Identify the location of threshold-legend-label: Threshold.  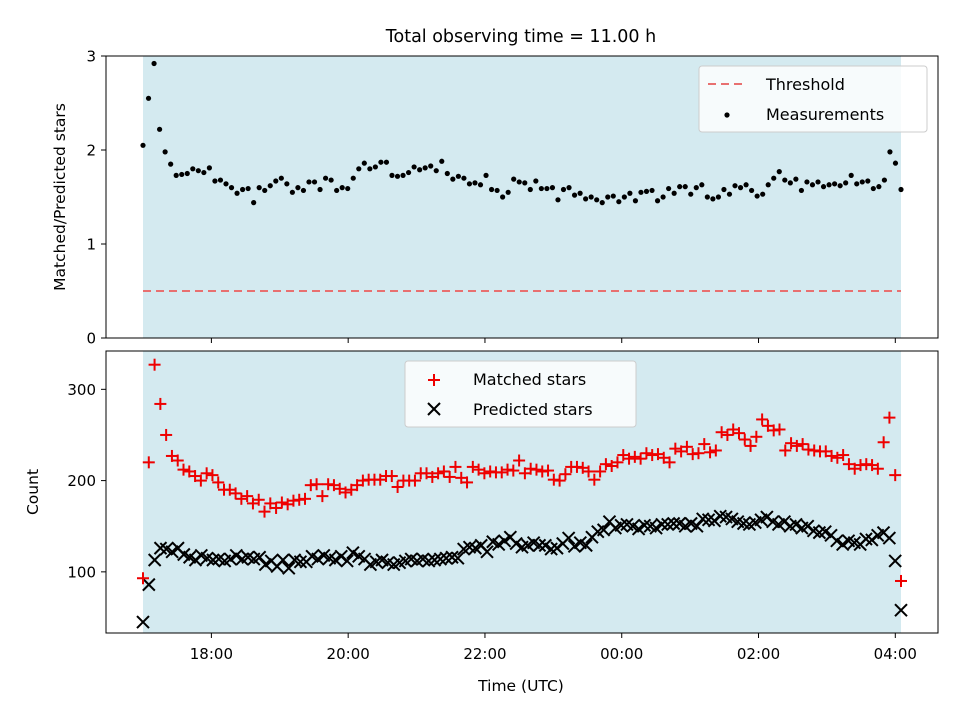
(805, 84).